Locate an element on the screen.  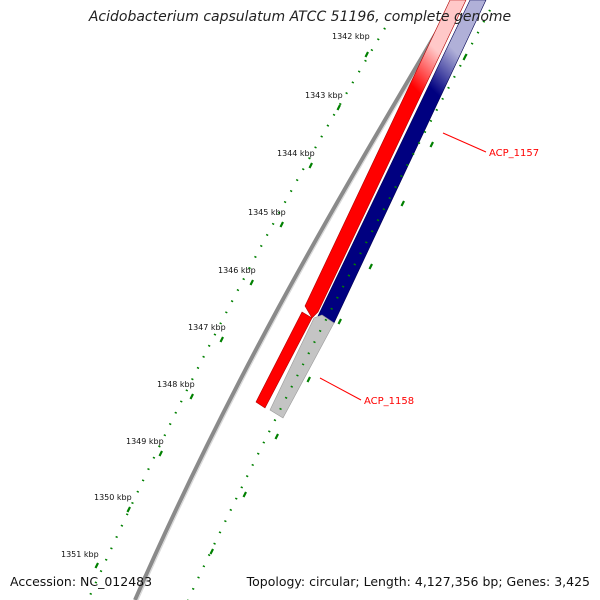
tick-label-1349: 1349 kbp is located at coordinates (145, 441).